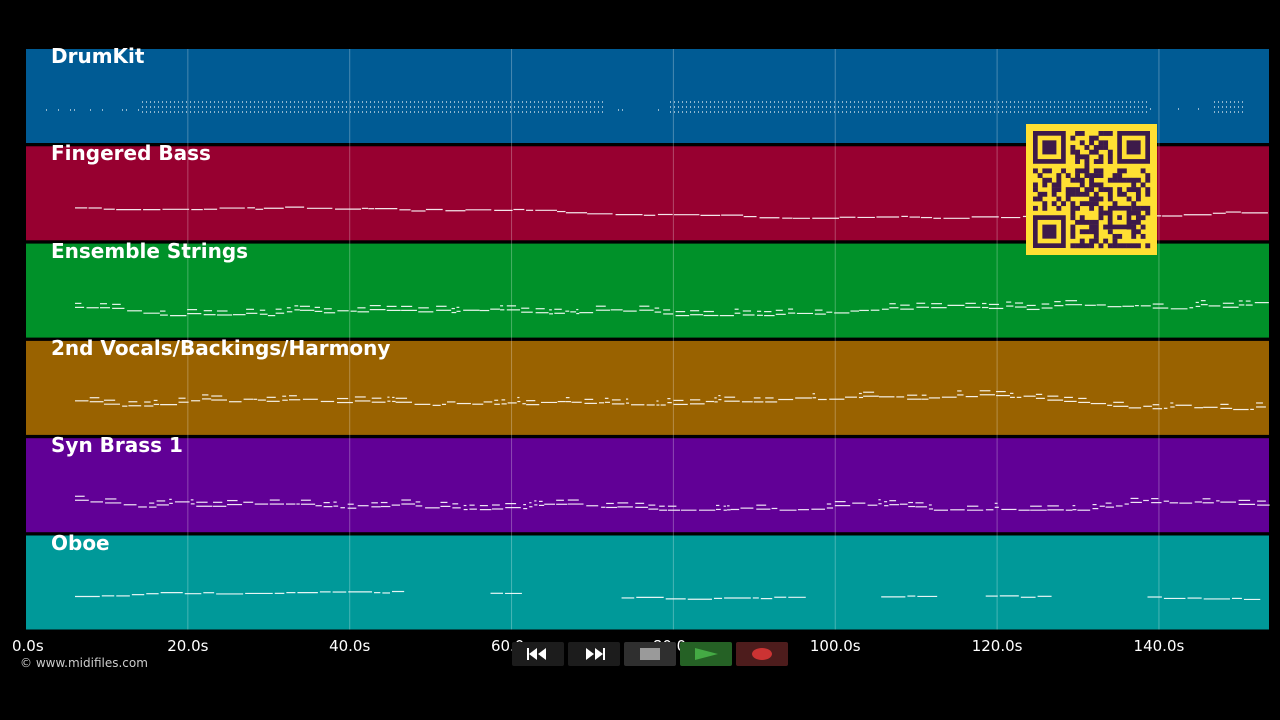 Image resolution: width=1280 pixels, height=720 pixels. I want to click on play-button, so click(706, 654).